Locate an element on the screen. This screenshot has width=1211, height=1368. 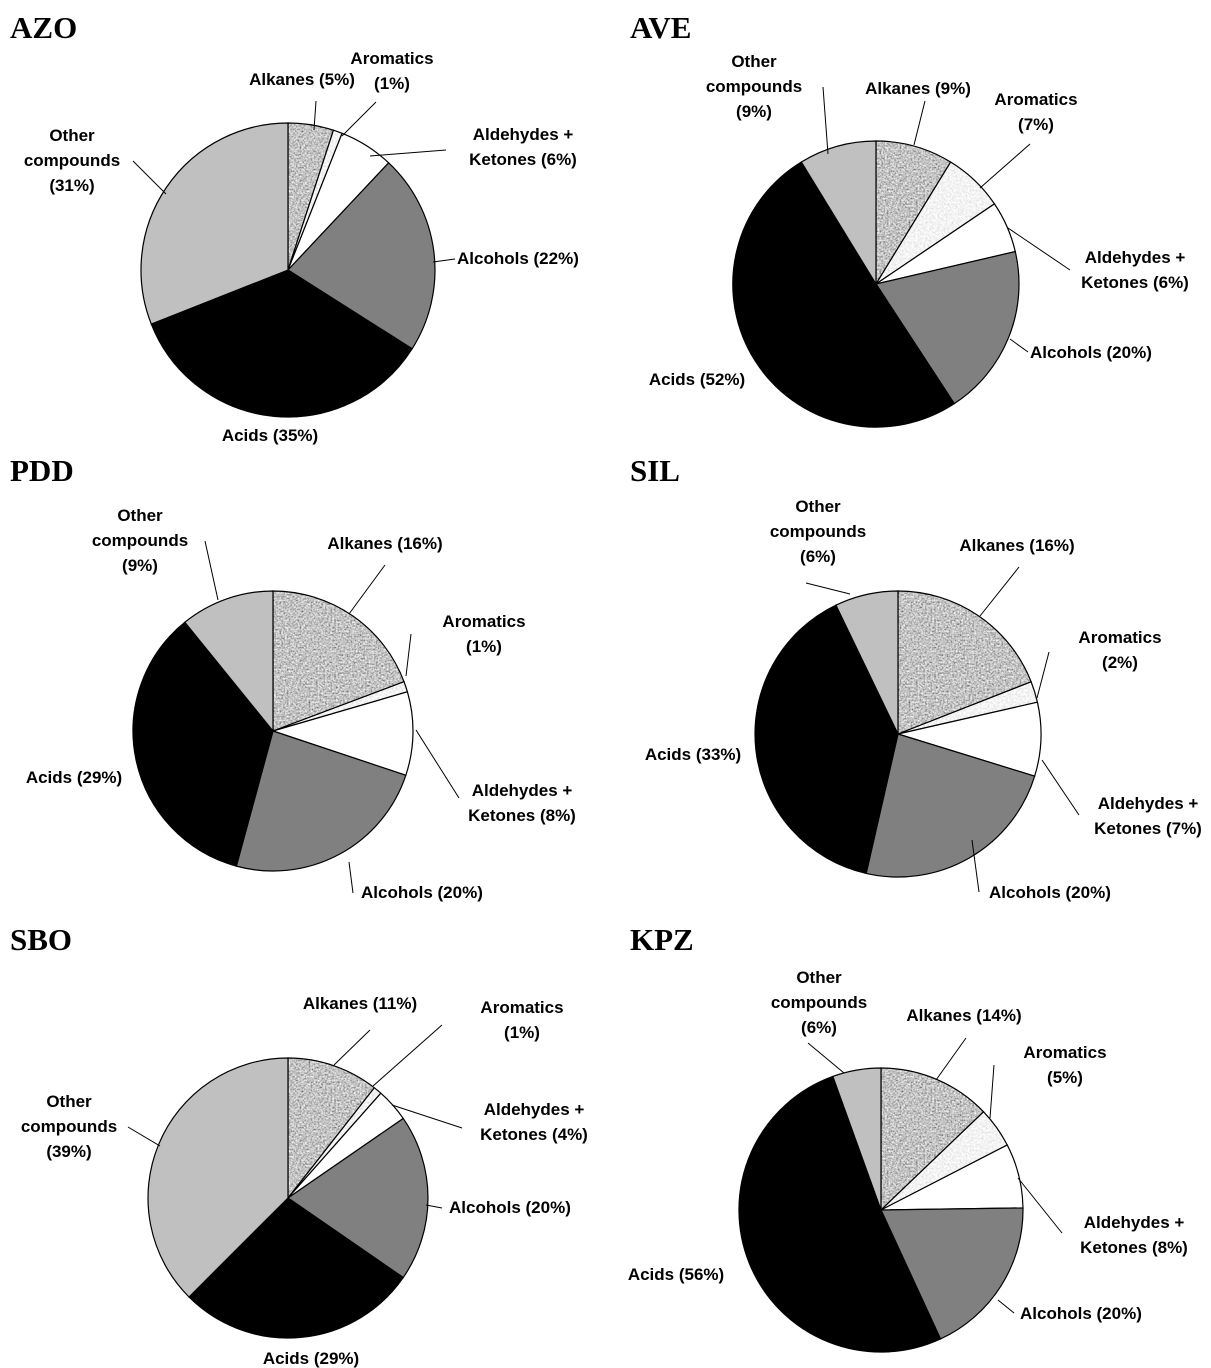
slice-label-aromatics: Aromatics (7%) is located at coordinates (1035, 112).